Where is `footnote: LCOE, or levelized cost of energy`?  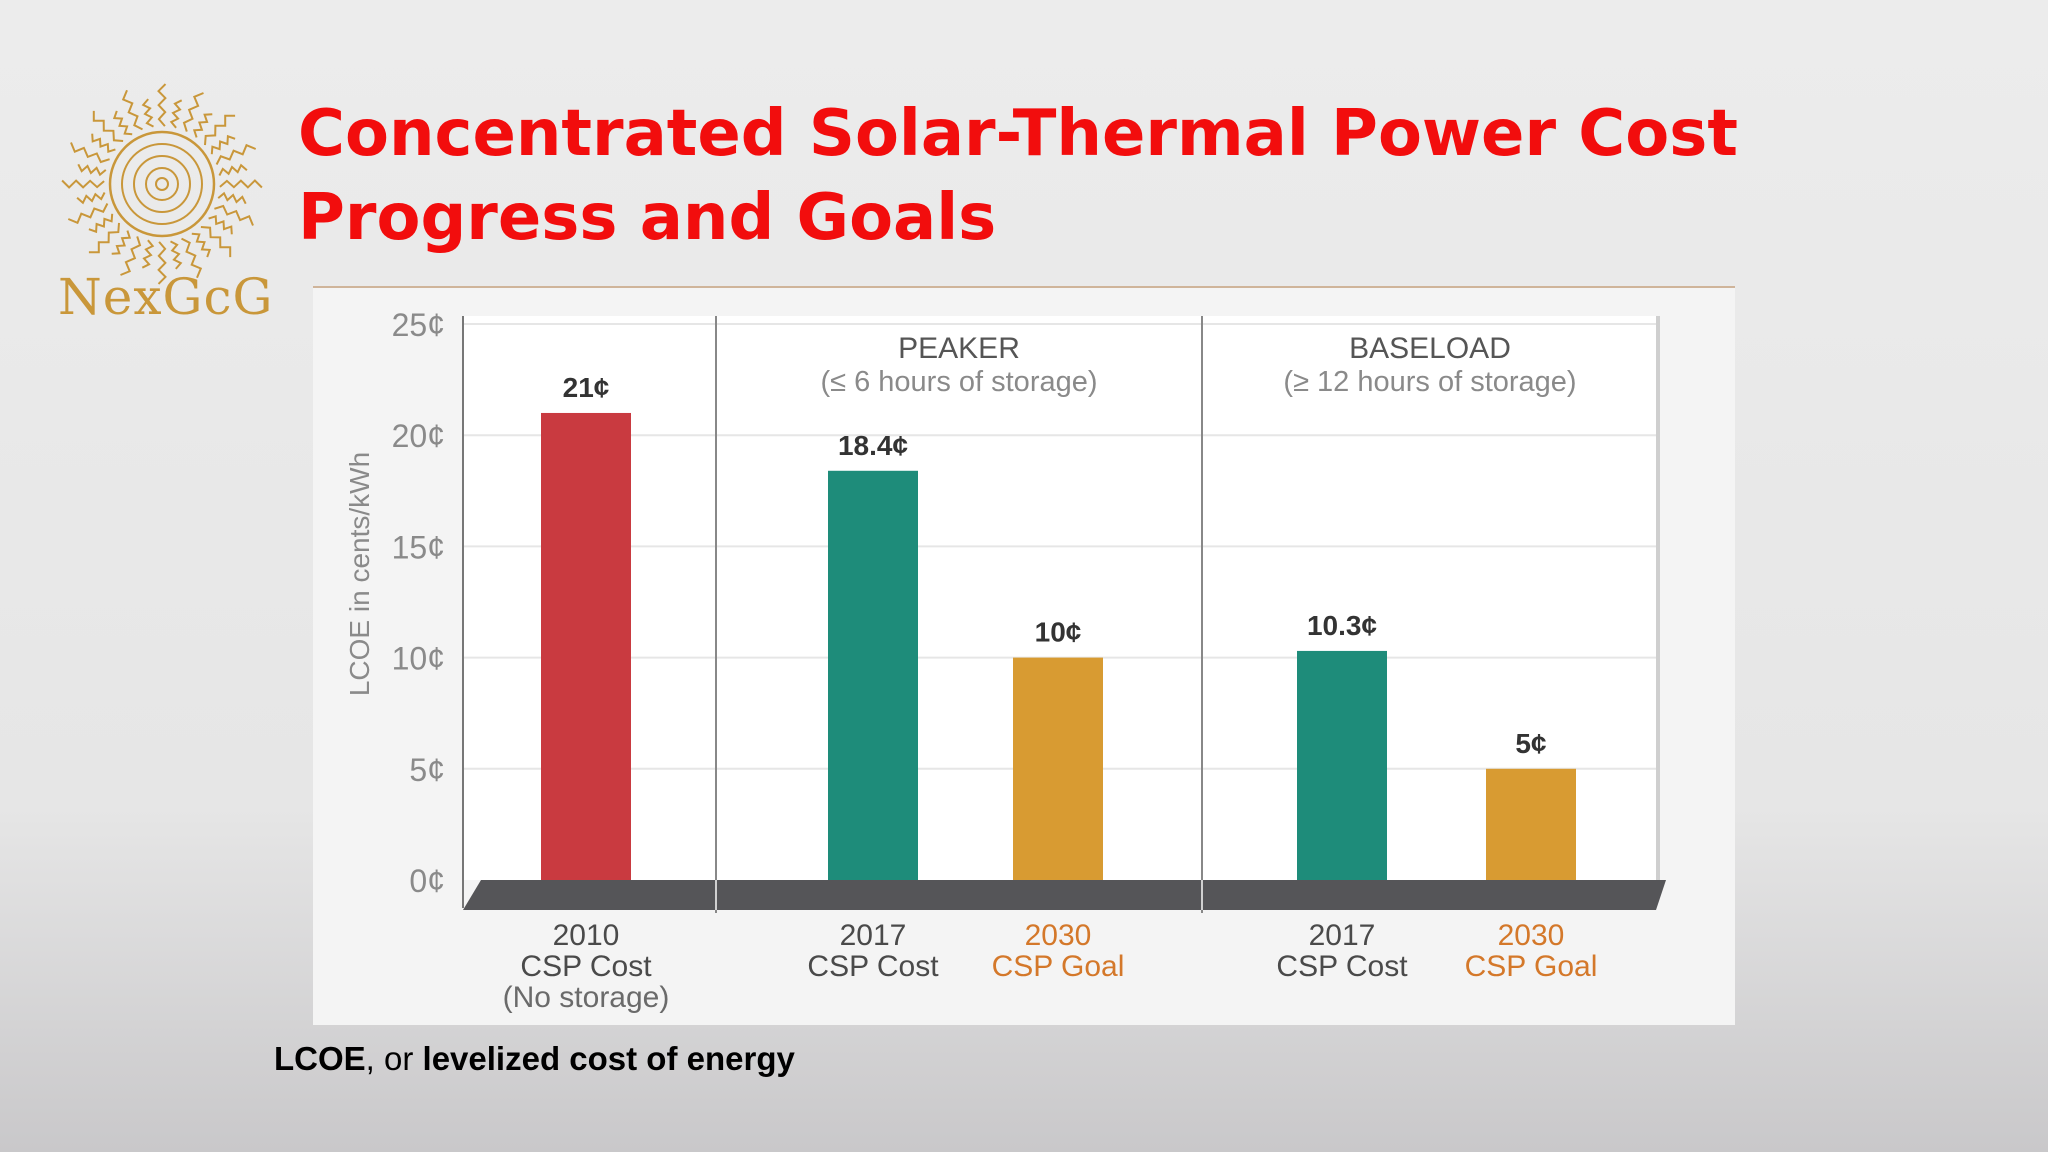 footnote: LCOE, or levelized cost of energy is located at coordinates (534, 1059).